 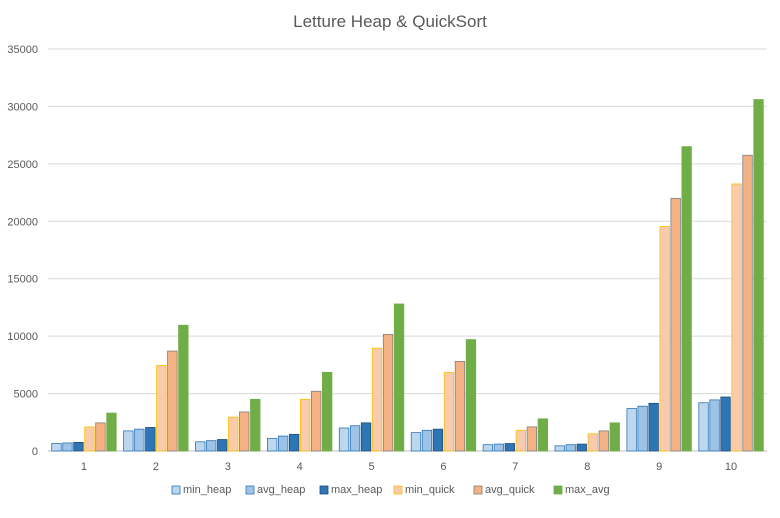 What do you see at coordinates (324, 490) in the screenshot?
I see `legend-swatch-max_heap` at bounding box center [324, 490].